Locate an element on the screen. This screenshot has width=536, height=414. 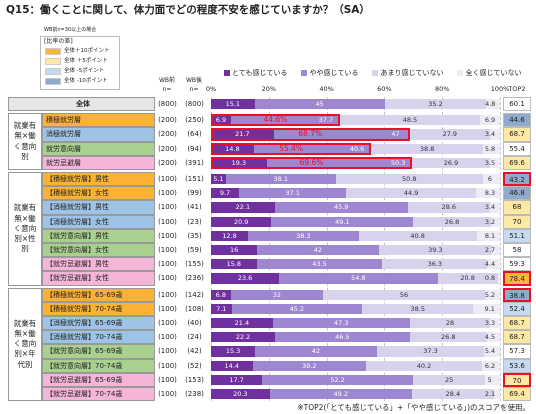
bar-value-label: 40.8 is located at coordinates (417, 235).